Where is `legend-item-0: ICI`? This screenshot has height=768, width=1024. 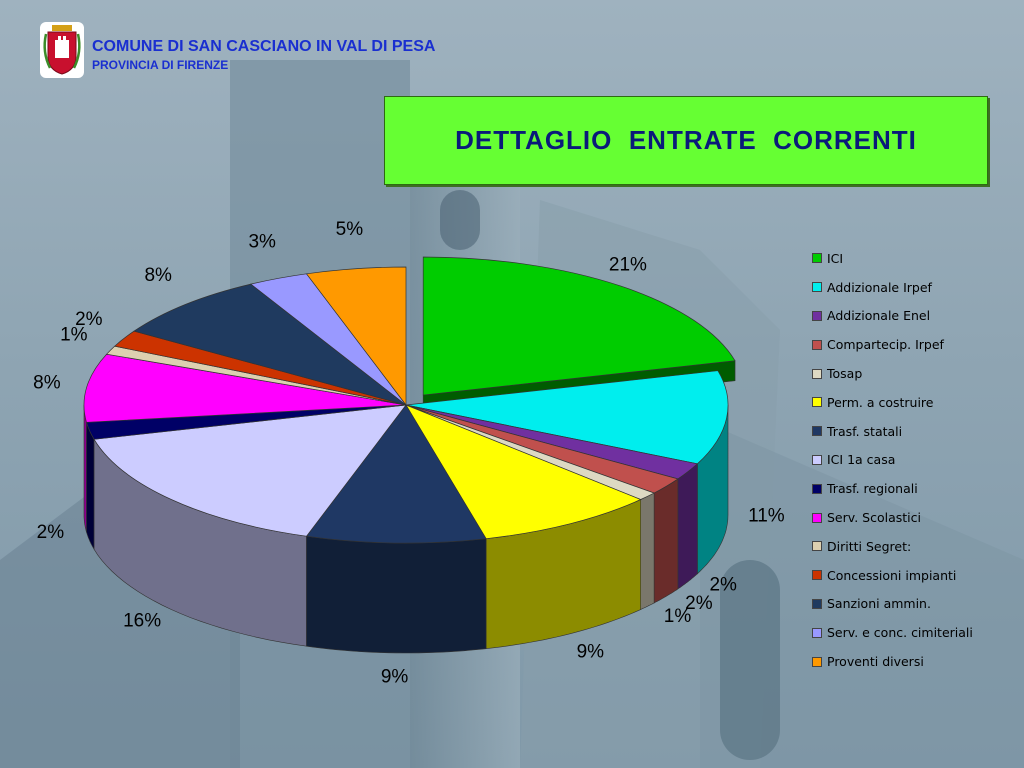 legend-item-0: ICI is located at coordinates (892, 258).